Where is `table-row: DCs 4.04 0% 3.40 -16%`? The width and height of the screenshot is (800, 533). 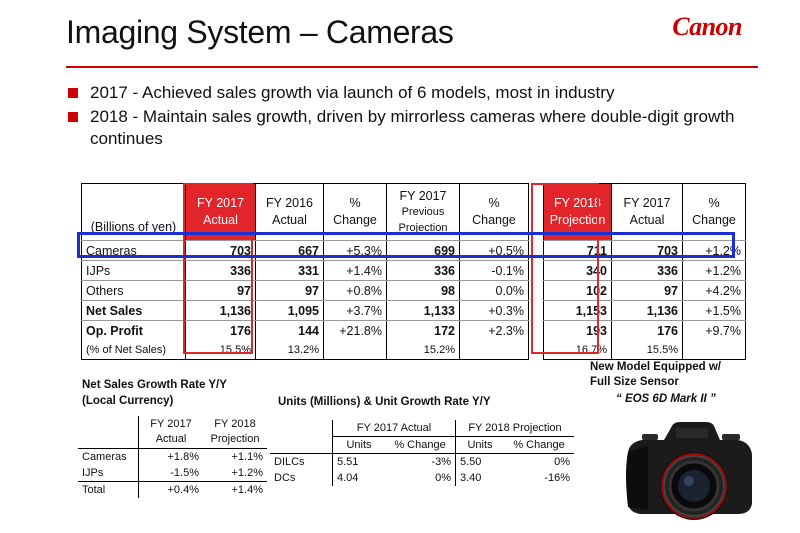
table-row: DCs 4.04 0% 3.40 -16% is located at coordinates (422, 478).